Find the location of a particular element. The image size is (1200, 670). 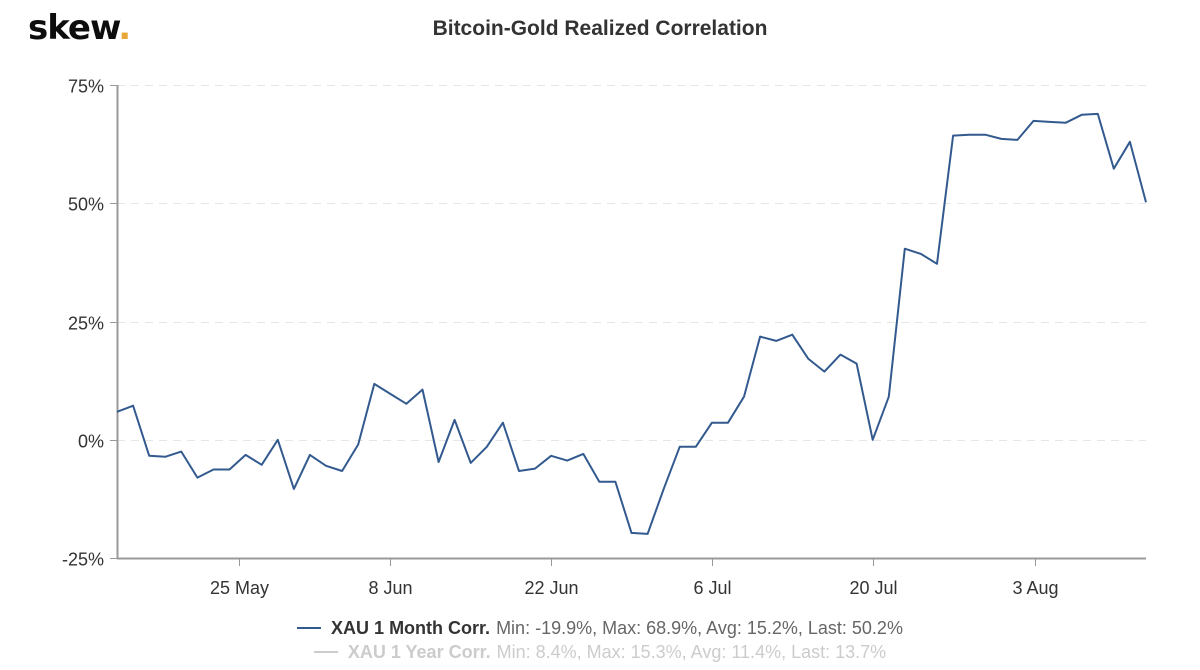

y-axis-labels: -25% 0% 25% 50% 75% is located at coordinates (83, 323).